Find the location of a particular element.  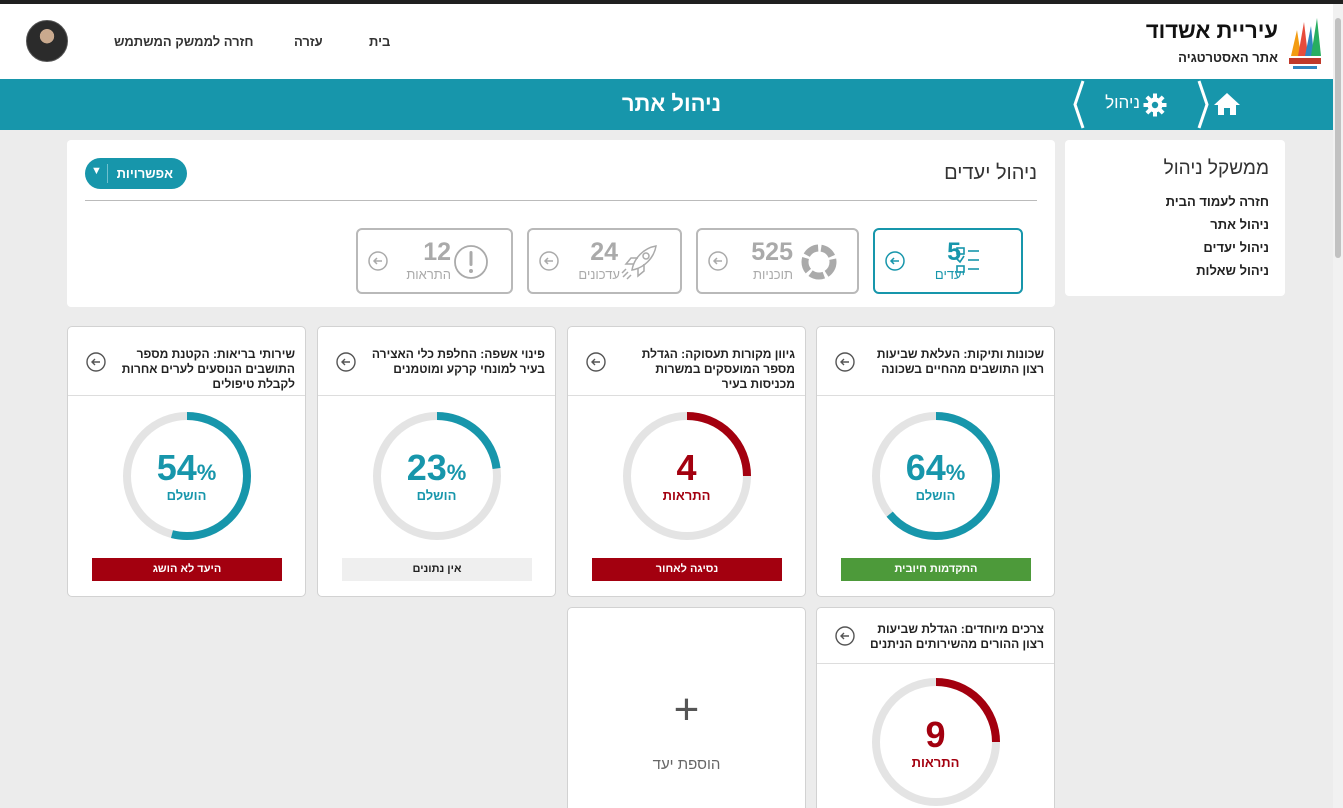

nav-back-to-user-link: חזרה לממשק המשתמש is located at coordinates (184, 41).